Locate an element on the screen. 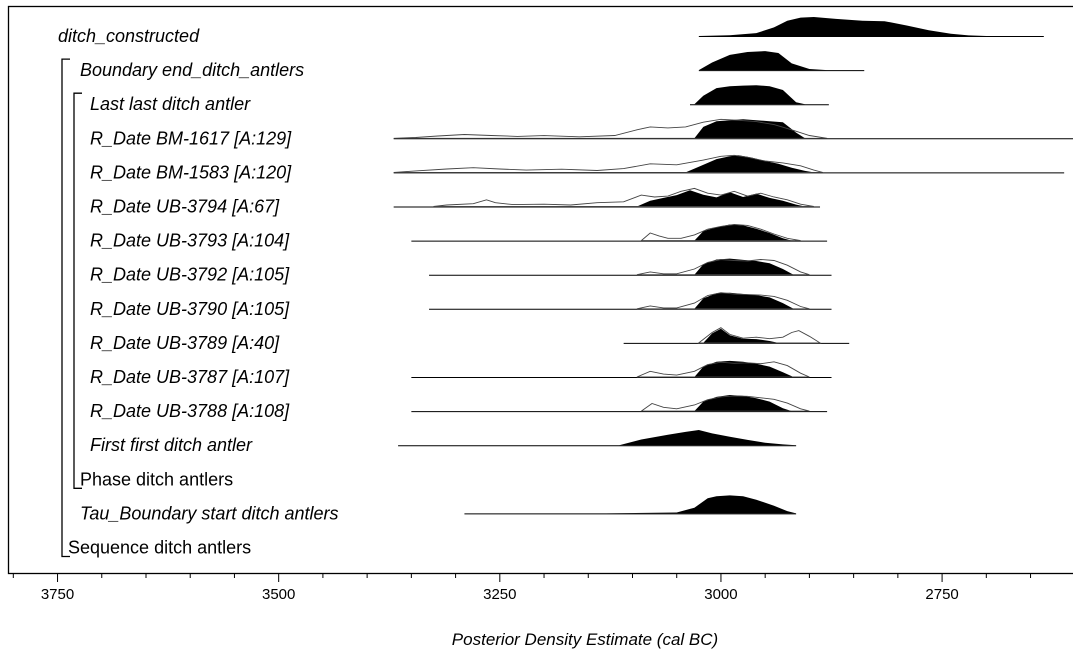 Image resolution: width=1073 pixels, height=659 pixels. row-label: Last last ditch antler is located at coordinates (170, 104).